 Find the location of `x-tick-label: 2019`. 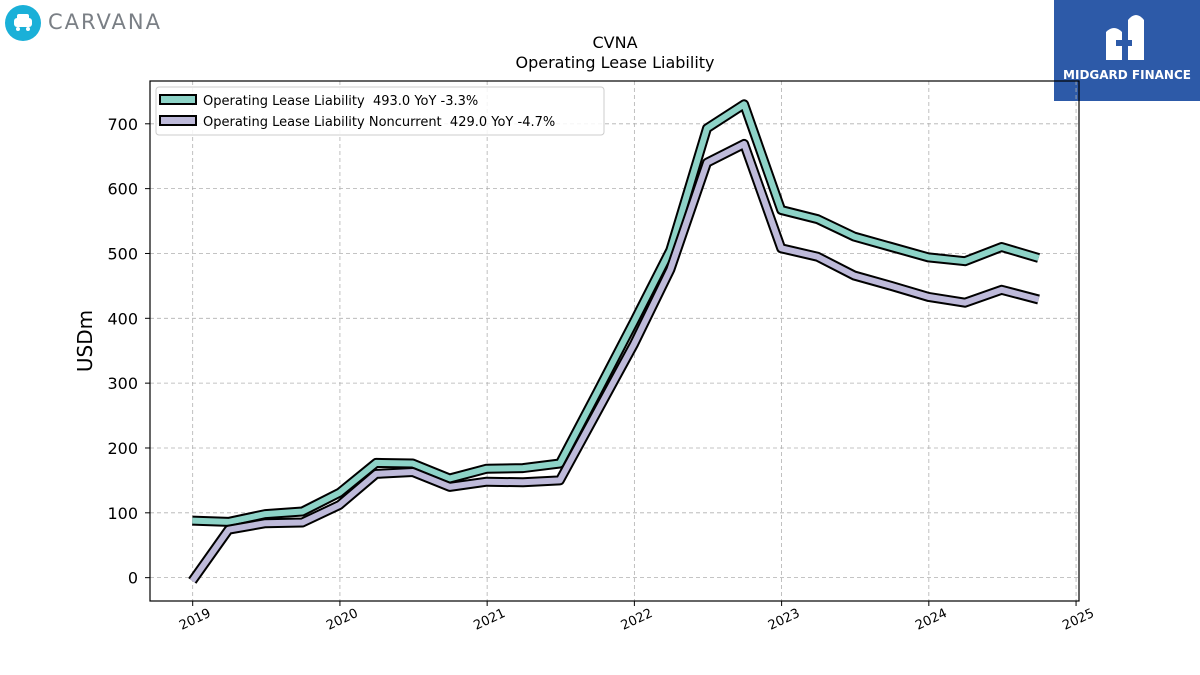

x-tick-label: 2019 is located at coordinates (195, 620).